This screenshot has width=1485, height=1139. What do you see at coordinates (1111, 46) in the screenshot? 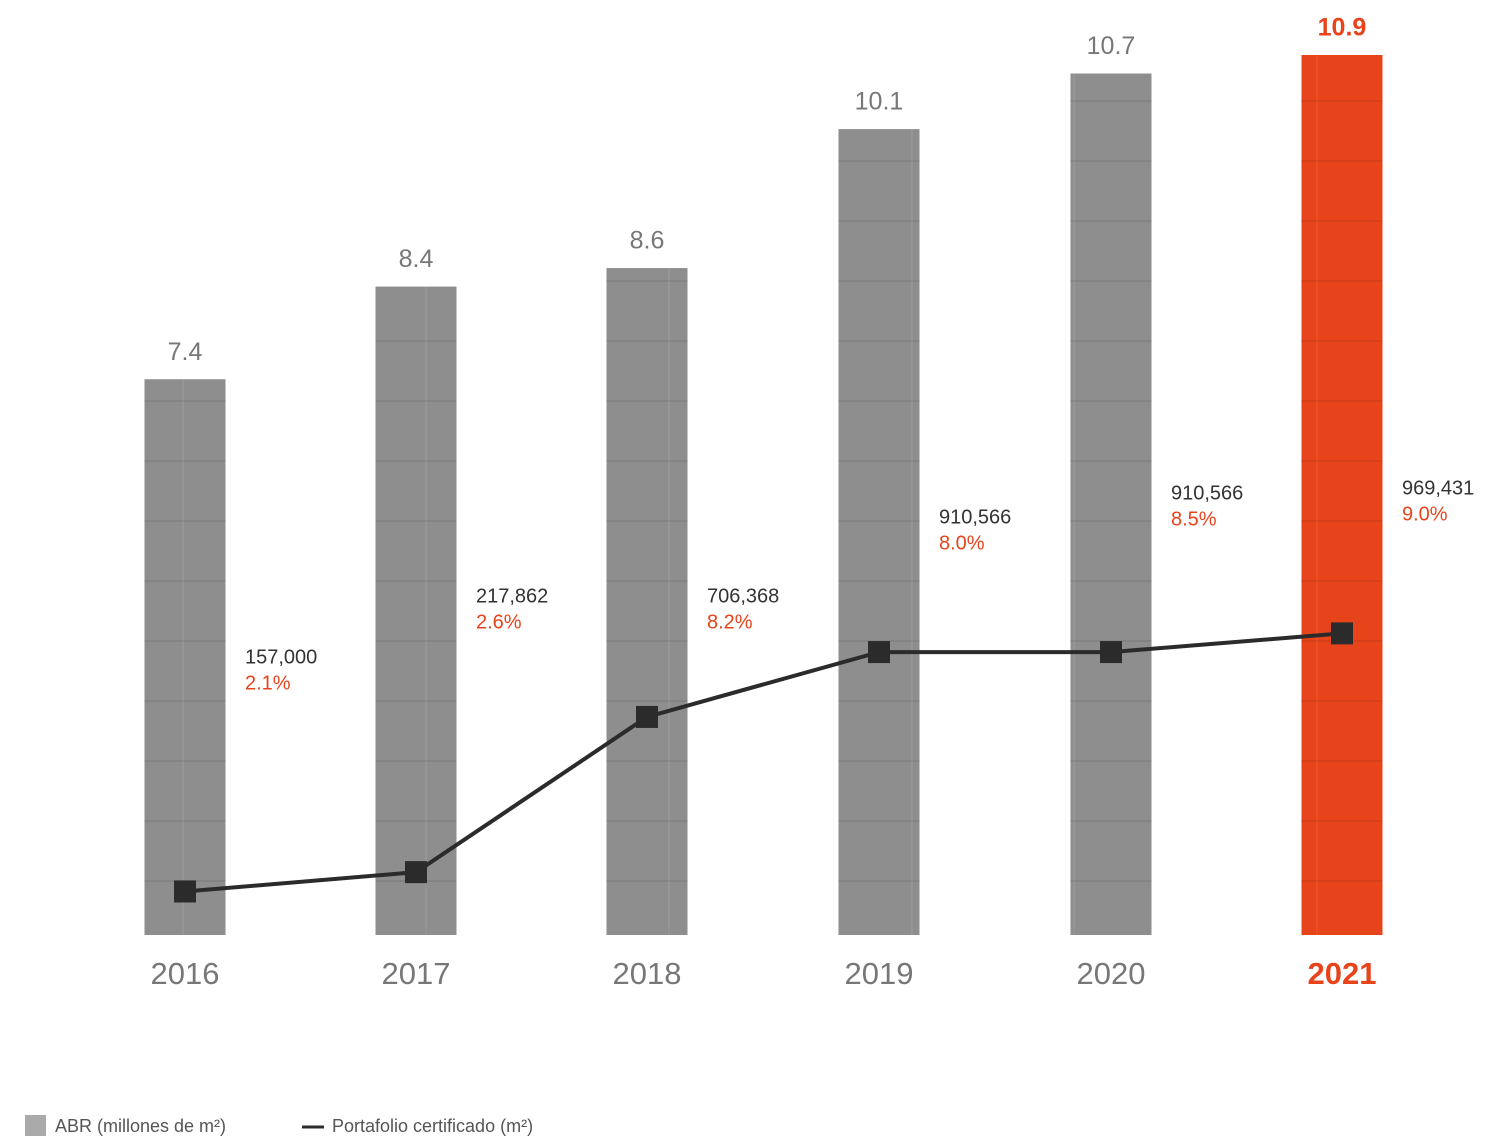
I see `bar-value-label: 10.7` at bounding box center [1111, 46].